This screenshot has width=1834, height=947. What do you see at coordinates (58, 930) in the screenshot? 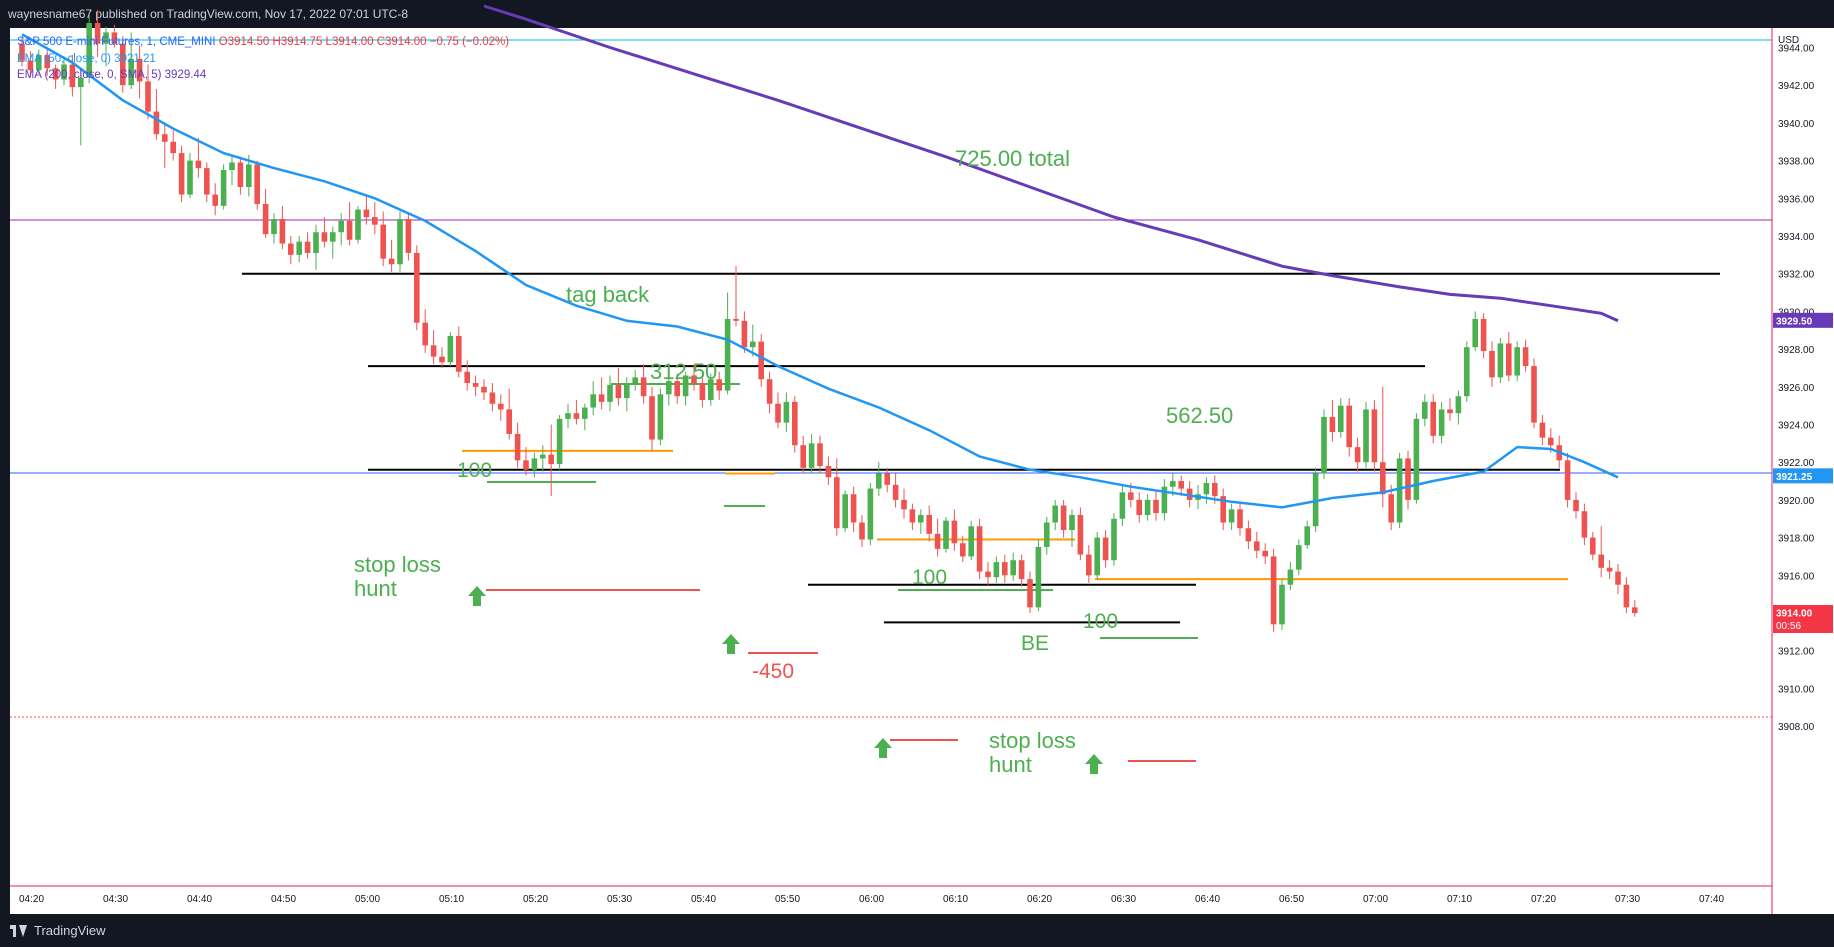
I see `tradingview-logo: TradingView` at bounding box center [58, 930].